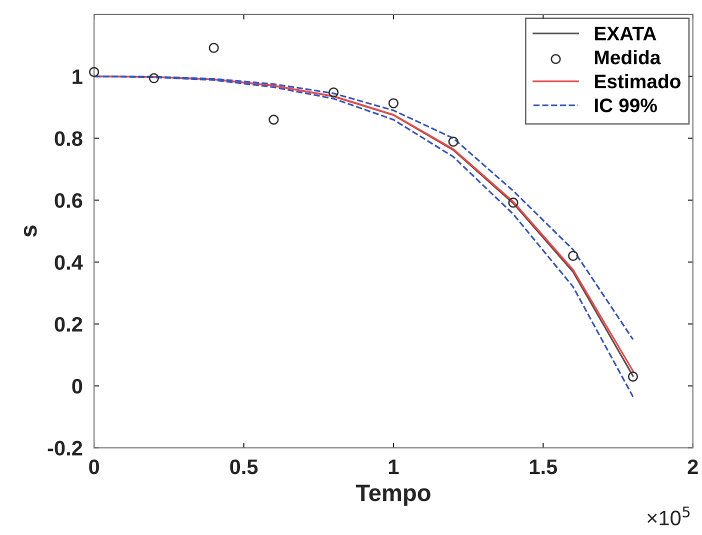  Describe the element at coordinates (77, 386) in the screenshot. I see `y-tick-label: 0` at that location.